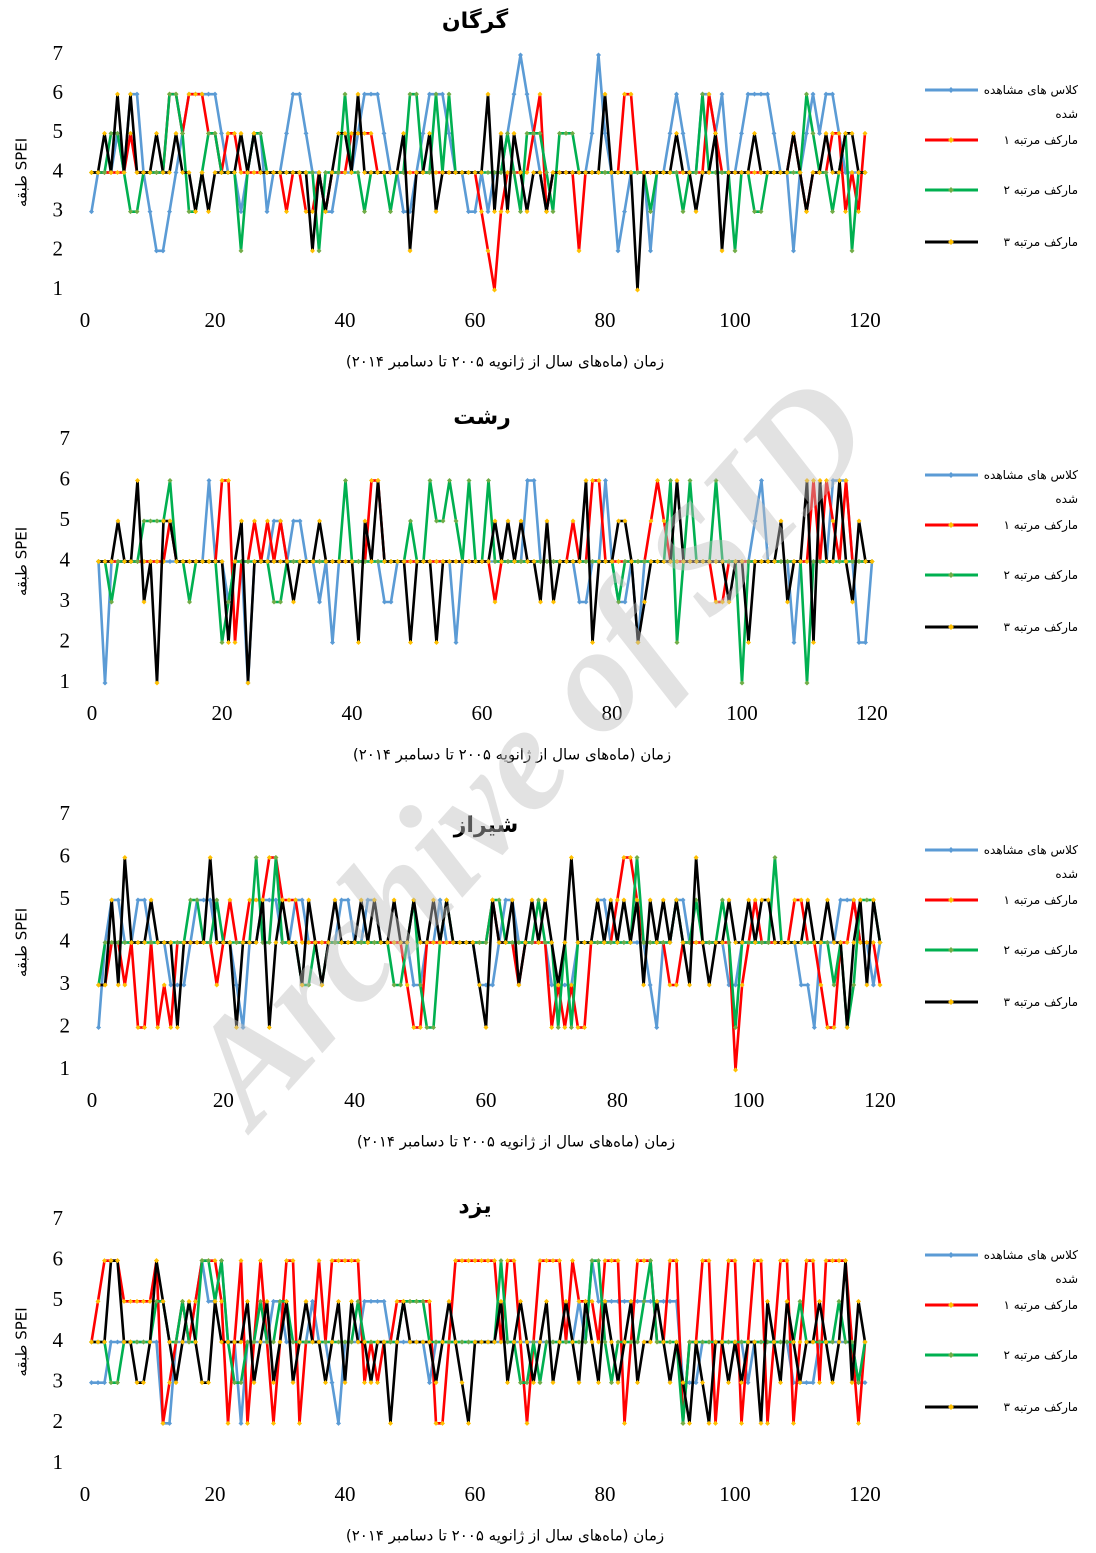 This screenshot has width=1096, height=1553. Describe the element at coordinates (22, 561) in the screenshot. I see `y-axis-label: طبقه SPEI` at that location.